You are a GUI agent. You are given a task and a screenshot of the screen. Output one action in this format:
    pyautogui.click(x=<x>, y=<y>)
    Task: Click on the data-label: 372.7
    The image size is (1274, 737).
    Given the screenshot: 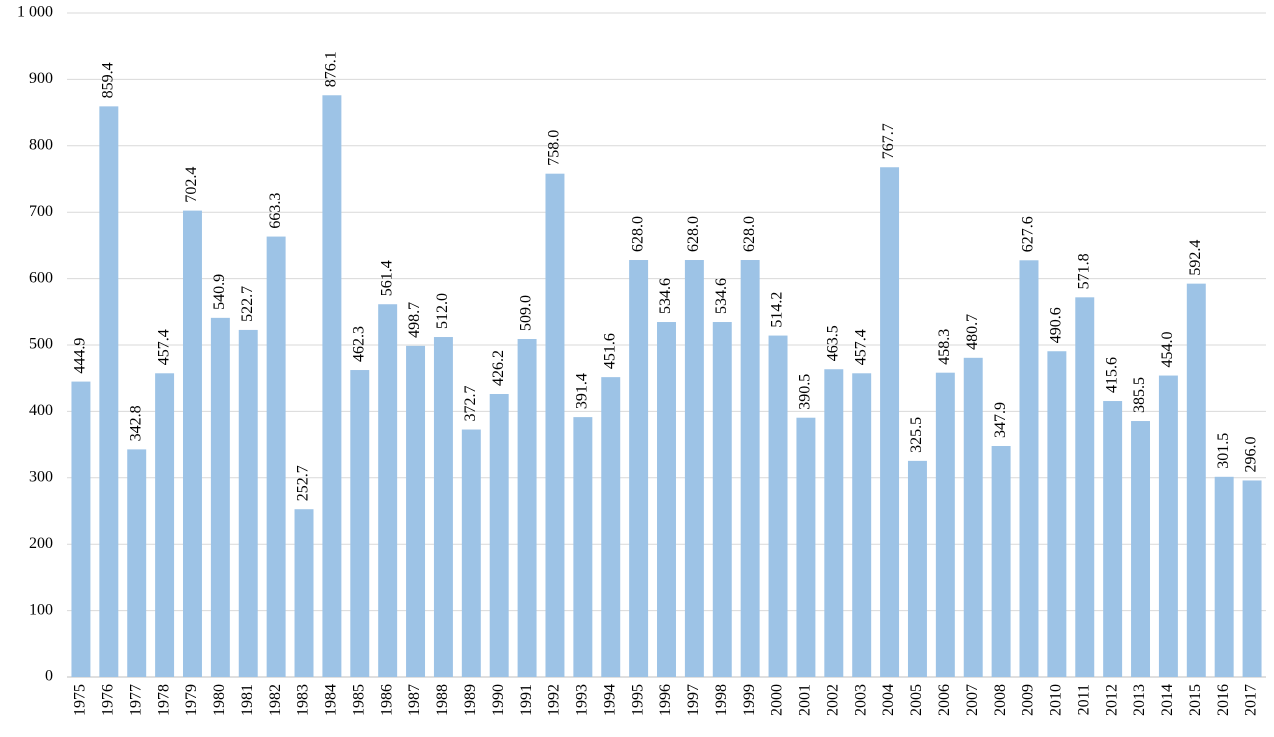 What is the action you would take?
    pyautogui.click(x=470, y=404)
    